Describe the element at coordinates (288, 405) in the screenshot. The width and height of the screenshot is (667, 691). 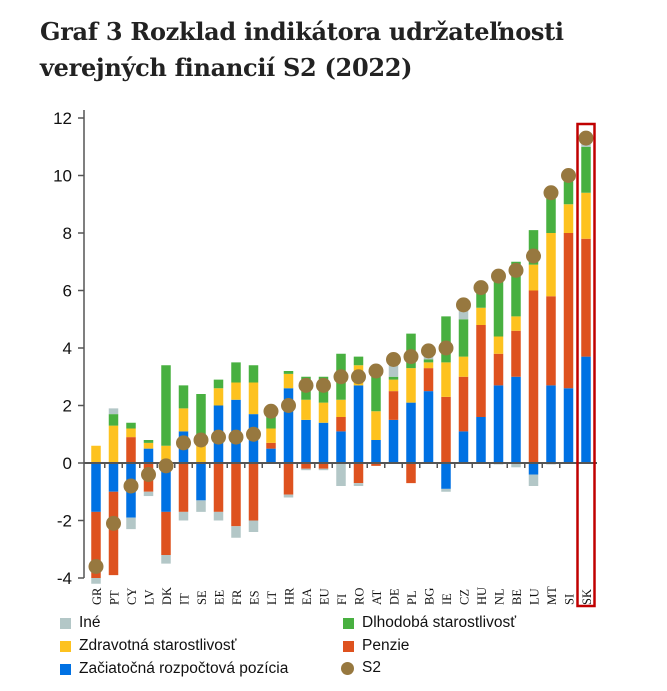
I see `s2-point-hr` at that location.